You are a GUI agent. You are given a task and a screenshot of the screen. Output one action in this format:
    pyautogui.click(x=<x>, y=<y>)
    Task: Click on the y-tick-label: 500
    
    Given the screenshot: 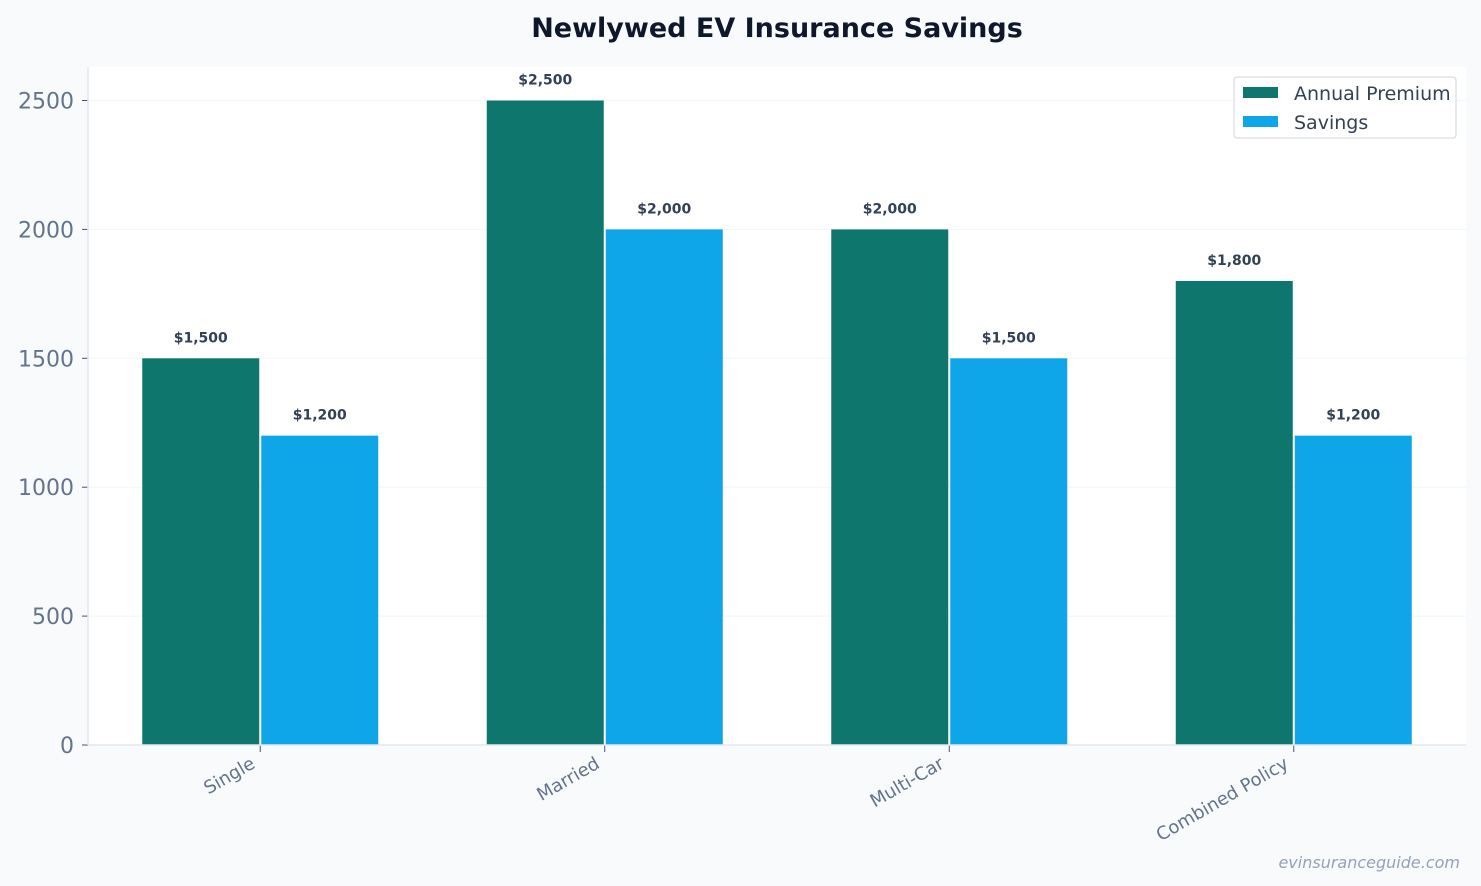 What is the action you would take?
    pyautogui.click(x=53, y=617)
    